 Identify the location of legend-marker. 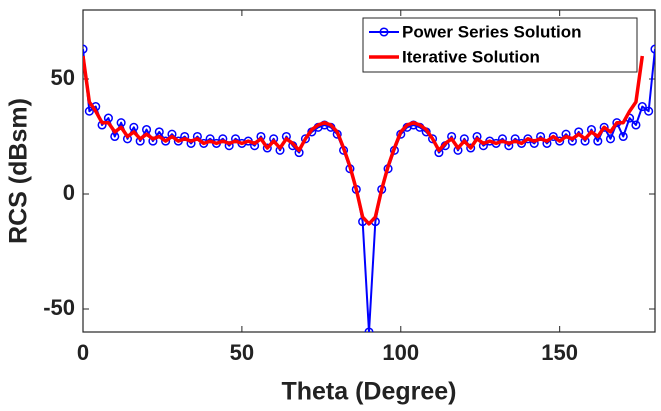
(384, 32).